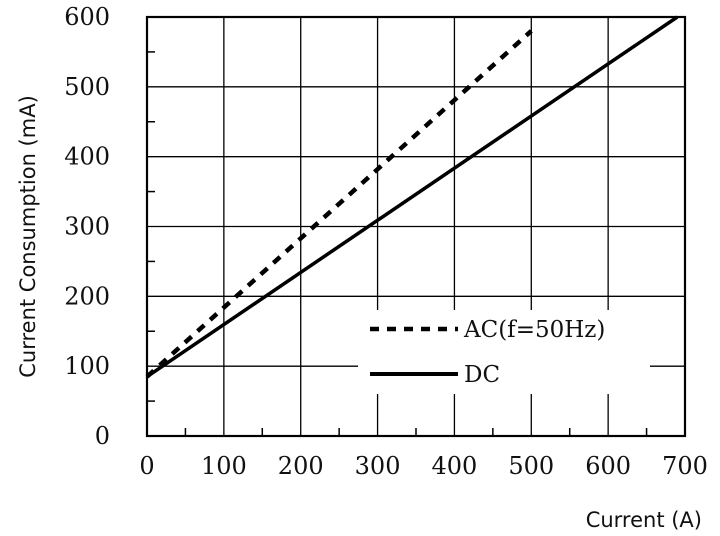 The width and height of the screenshot is (720, 536). I want to click on legend-label-ac: AC(f=50Hz), so click(534, 330).